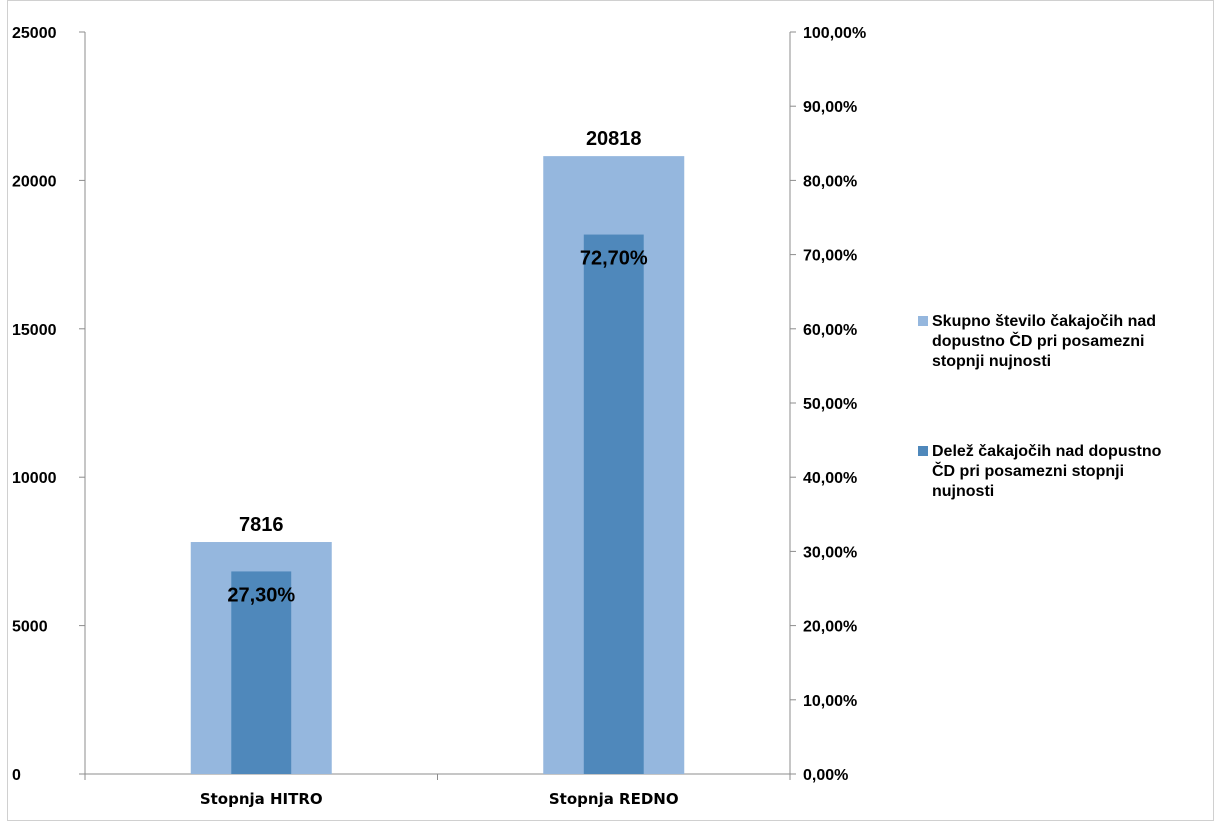  What do you see at coordinates (830, 181) in the screenshot?
I see `right-axis-tick-label: 80,00%` at bounding box center [830, 181].